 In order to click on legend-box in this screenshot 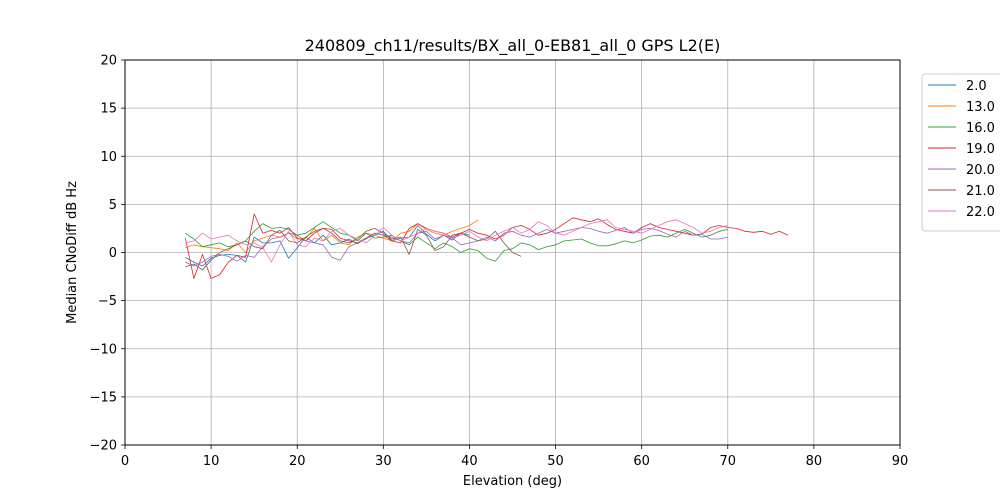, I will do `click(960, 152)`.